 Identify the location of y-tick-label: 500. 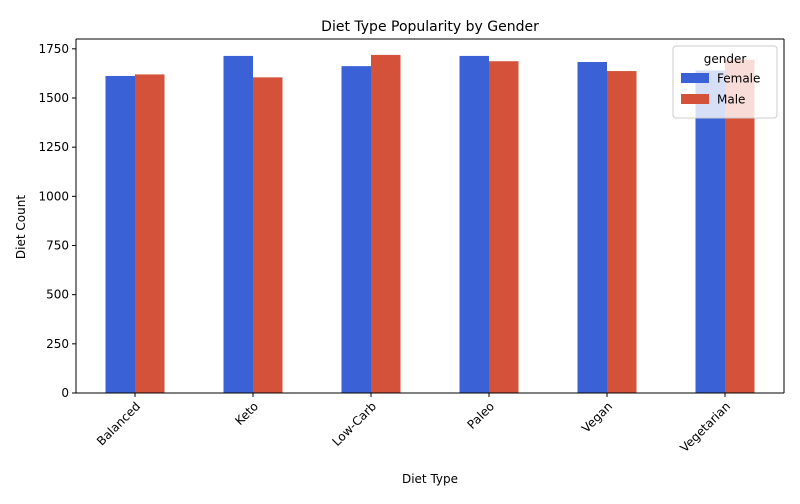
(57, 295).